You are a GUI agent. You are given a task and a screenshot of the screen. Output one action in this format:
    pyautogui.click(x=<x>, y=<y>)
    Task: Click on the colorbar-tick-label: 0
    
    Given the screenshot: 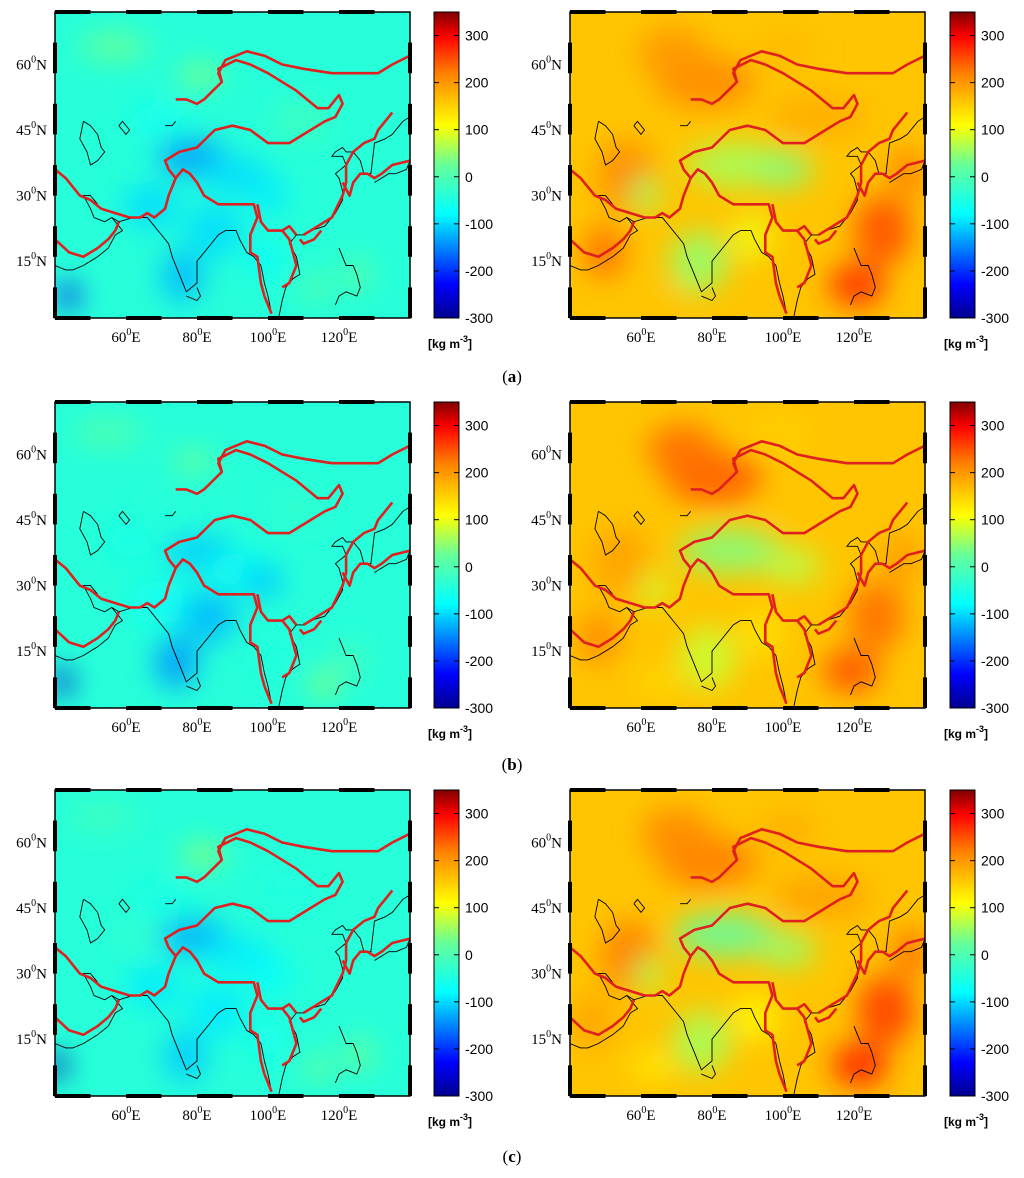 What is the action you would take?
    pyautogui.click(x=469, y=177)
    